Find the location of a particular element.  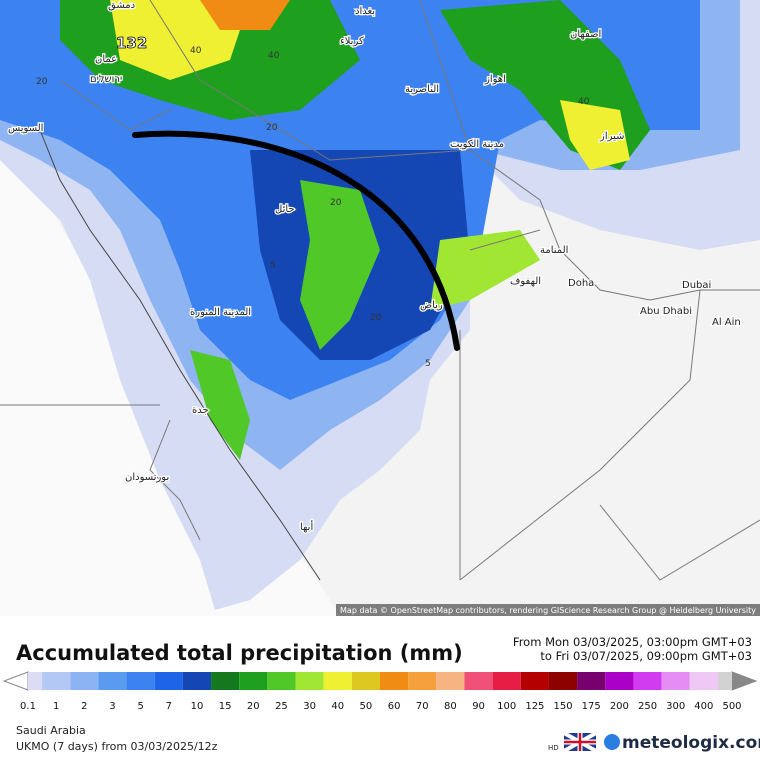

city-label: الهفوف is located at coordinates (525, 281).